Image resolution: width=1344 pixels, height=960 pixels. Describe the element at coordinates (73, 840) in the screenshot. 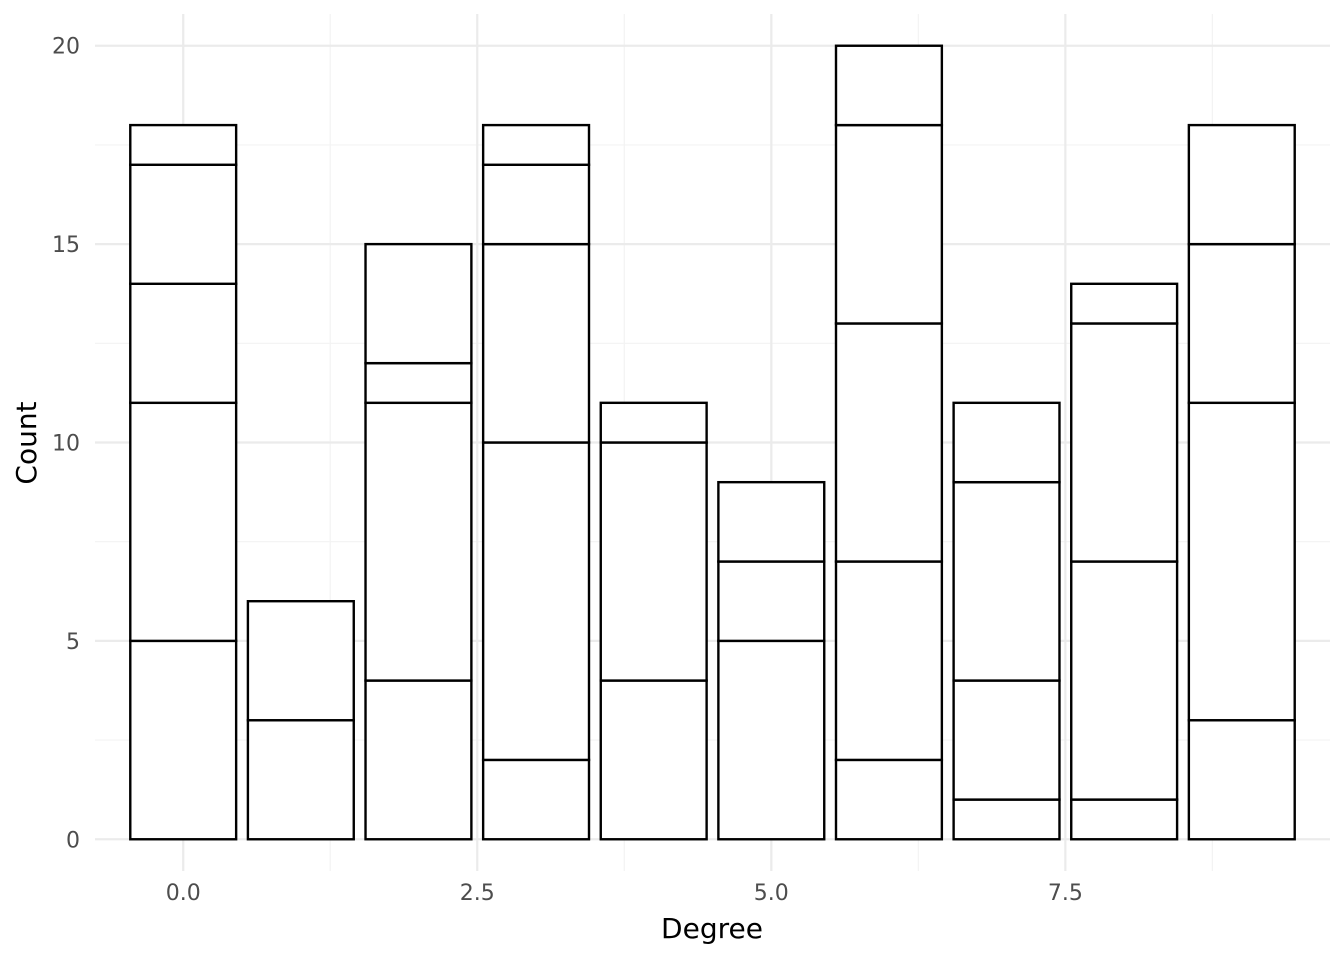

I see `y-tick-label-0: 0` at that location.